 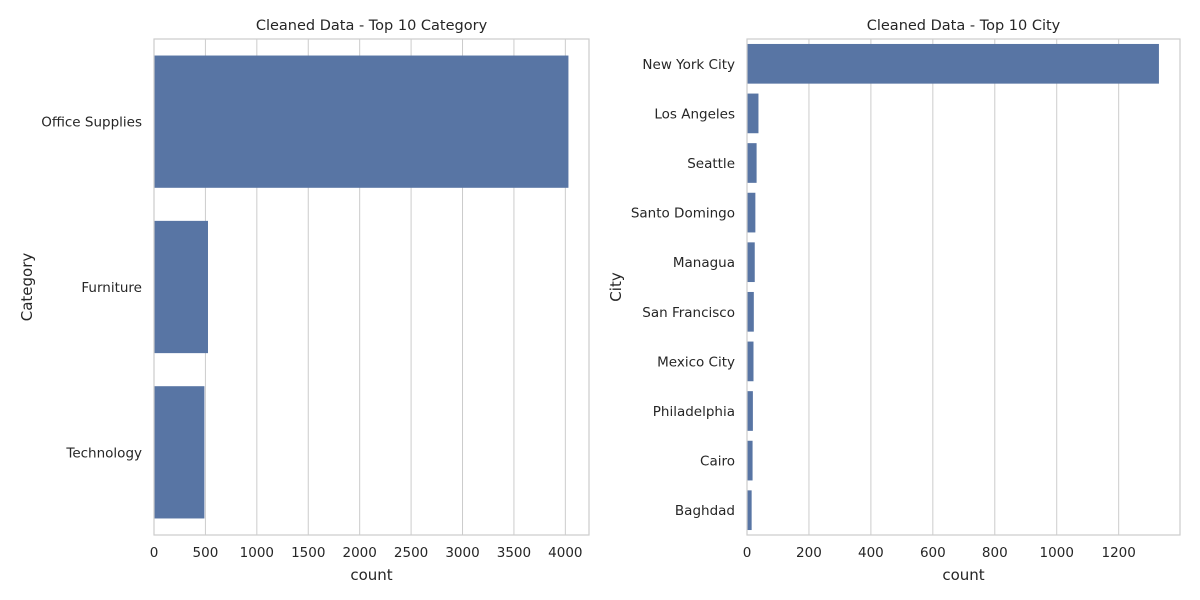 What do you see at coordinates (91, 123) in the screenshot?
I see `y-tick-label: Office Supplies` at bounding box center [91, 123].